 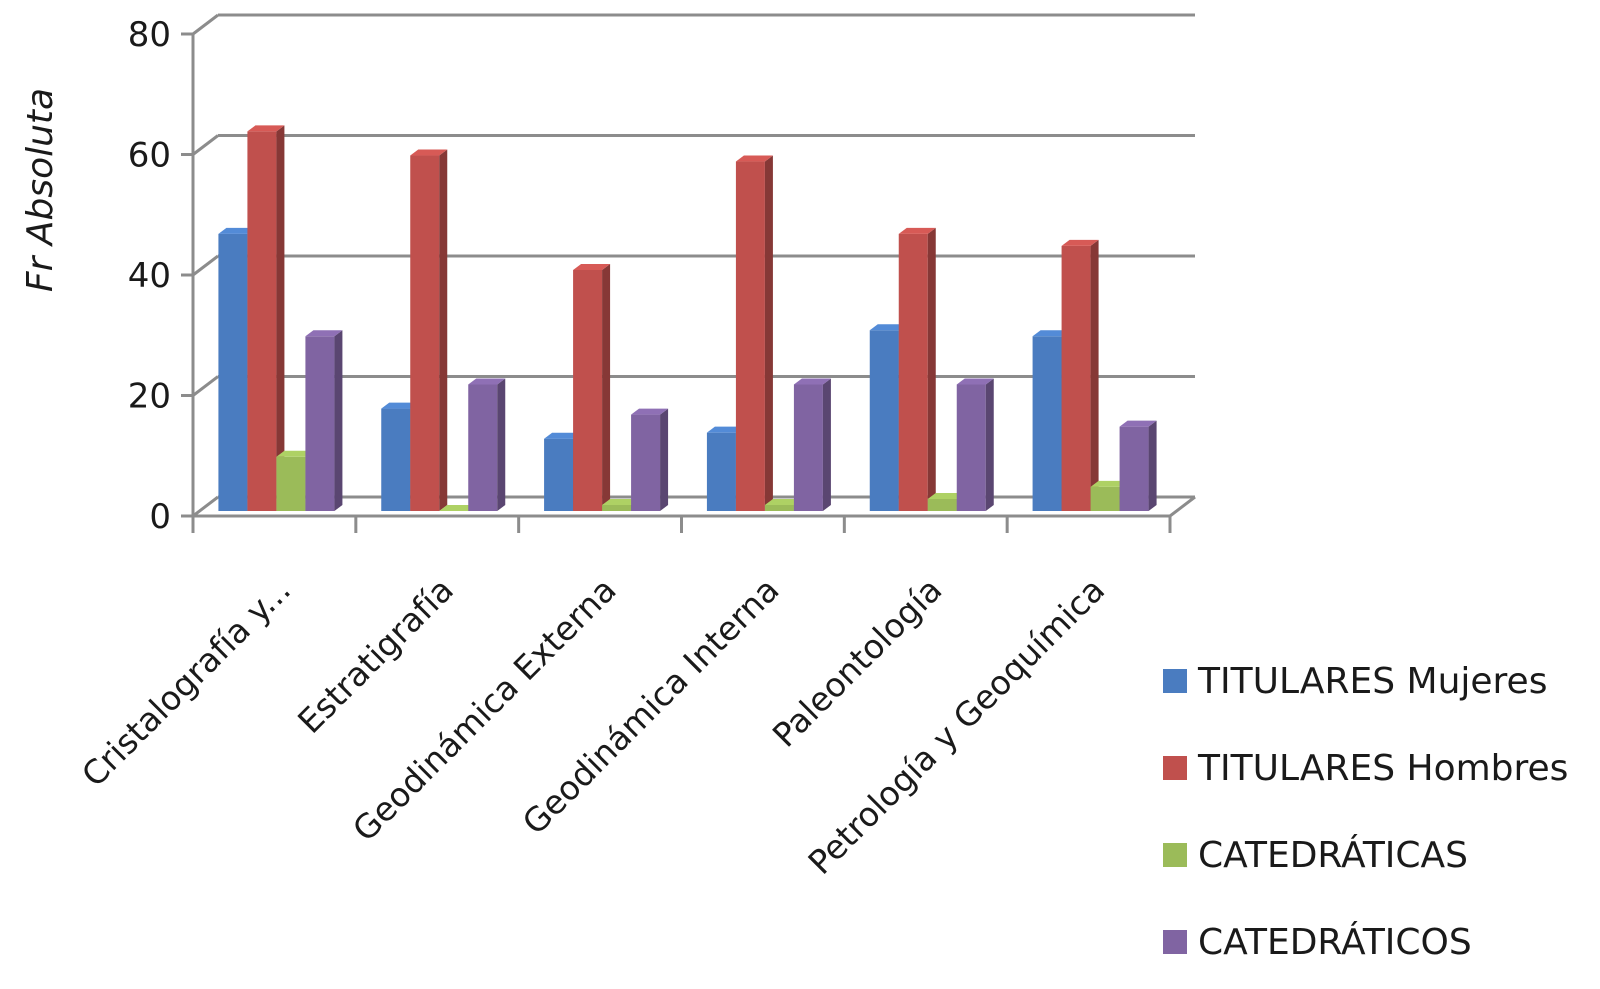 What do you see at coordinates (857, 662) in the screenshot?
I see `x-category-label: Paleontología` at bounding box center [857, 662].